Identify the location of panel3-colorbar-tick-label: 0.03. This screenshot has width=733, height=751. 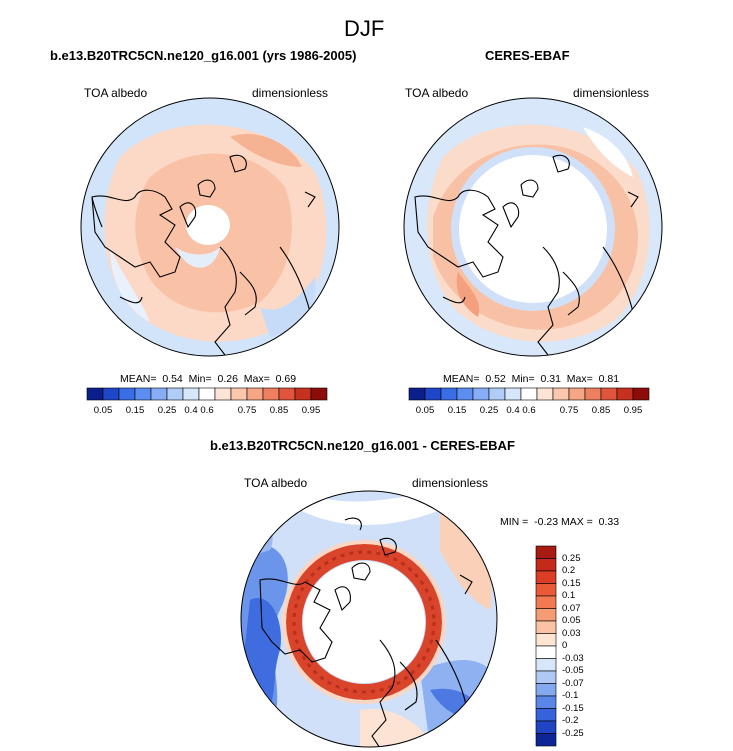
(571, 633).